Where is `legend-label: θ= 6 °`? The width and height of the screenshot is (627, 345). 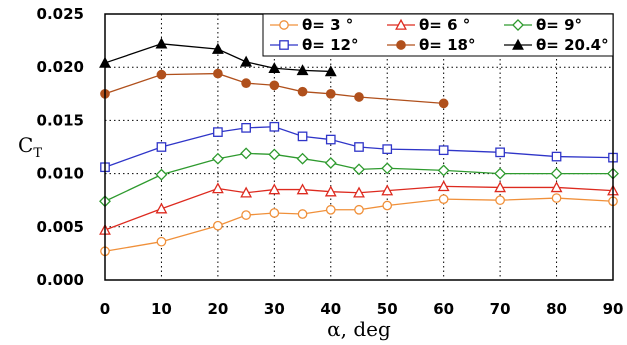
legend-label: θ= 6 ° is located at coordinates (444, 25).